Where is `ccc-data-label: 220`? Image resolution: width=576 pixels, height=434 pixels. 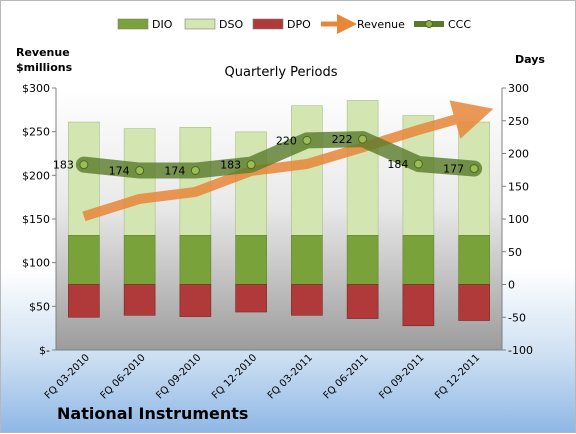 ccc-data-label: 220 is located at coordinates (286, 140).